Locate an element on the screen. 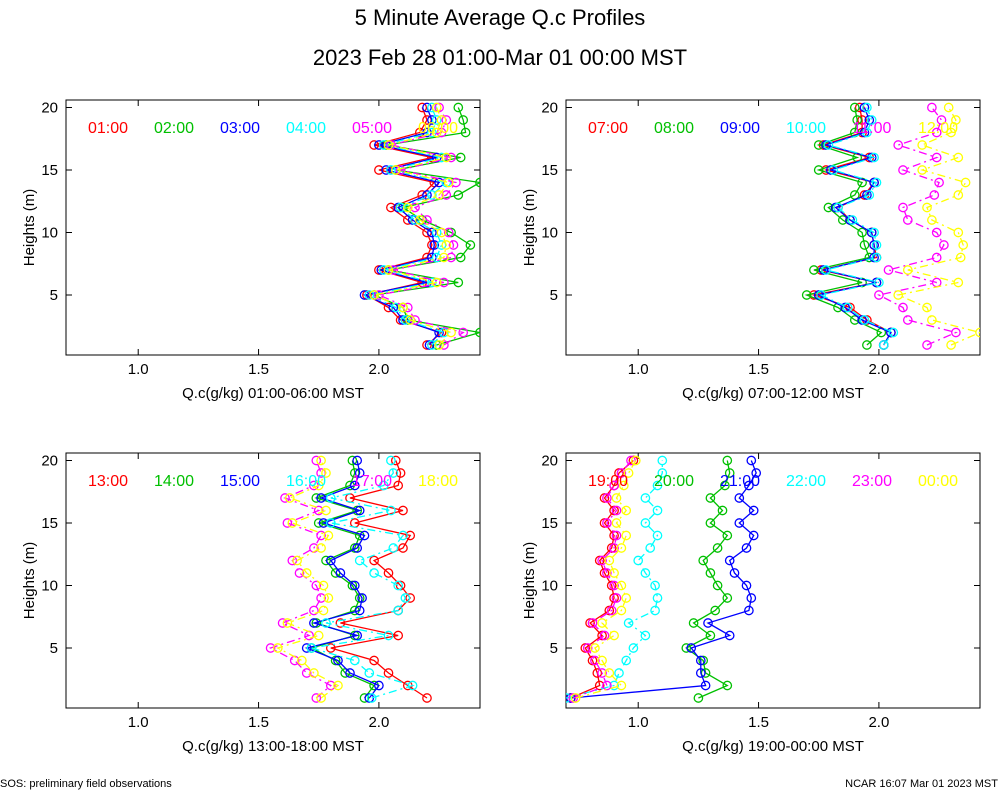 The width and height of the screenshot is (1000, 800). y-tick-label: 15 is located at coordinates (549, 170).